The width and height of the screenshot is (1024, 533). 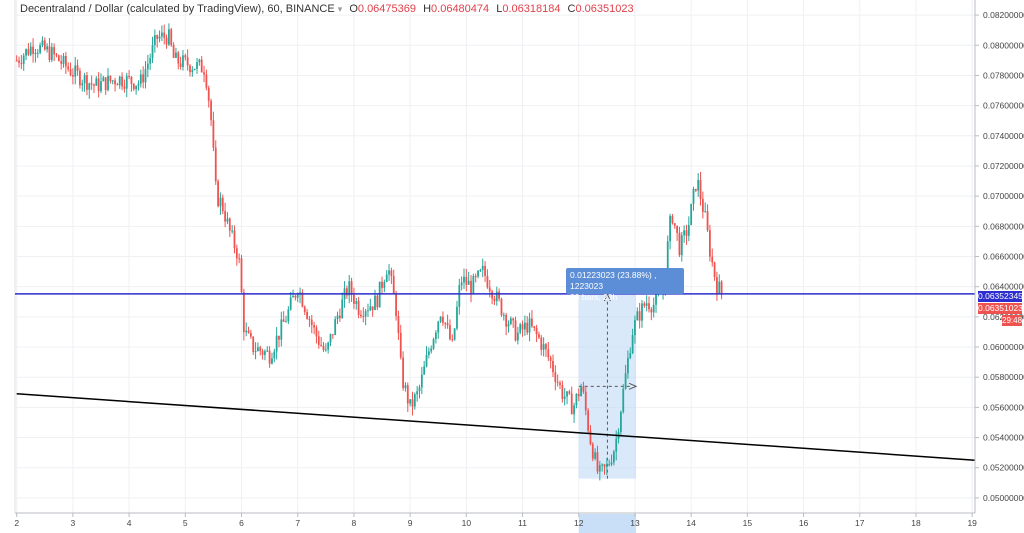 I want to click on y-tick-label: 0.07200000, so click(x=1003, y=166).